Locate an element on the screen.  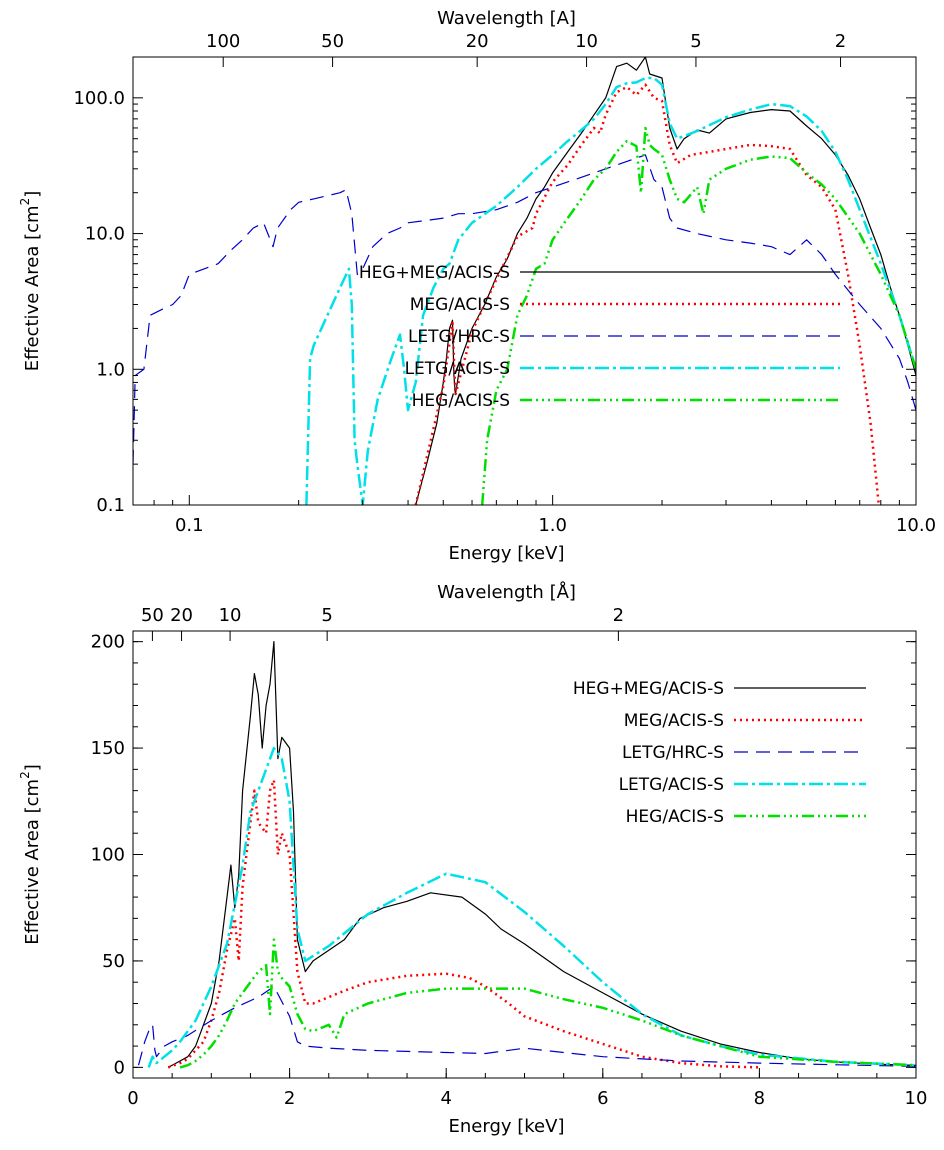
y-tick-label: 150 is located at coordinates (108, 748).